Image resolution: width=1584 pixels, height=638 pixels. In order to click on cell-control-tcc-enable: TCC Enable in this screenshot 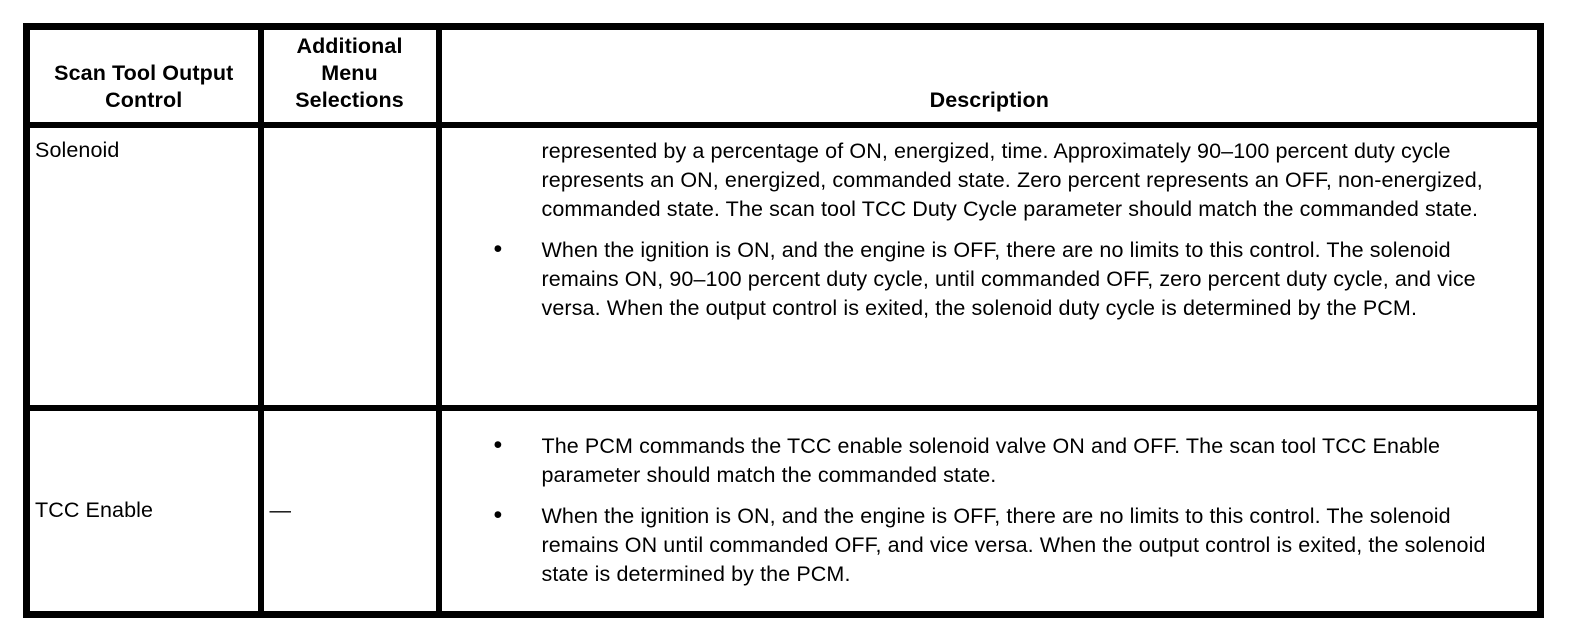, I will do `click(143, 511)`.